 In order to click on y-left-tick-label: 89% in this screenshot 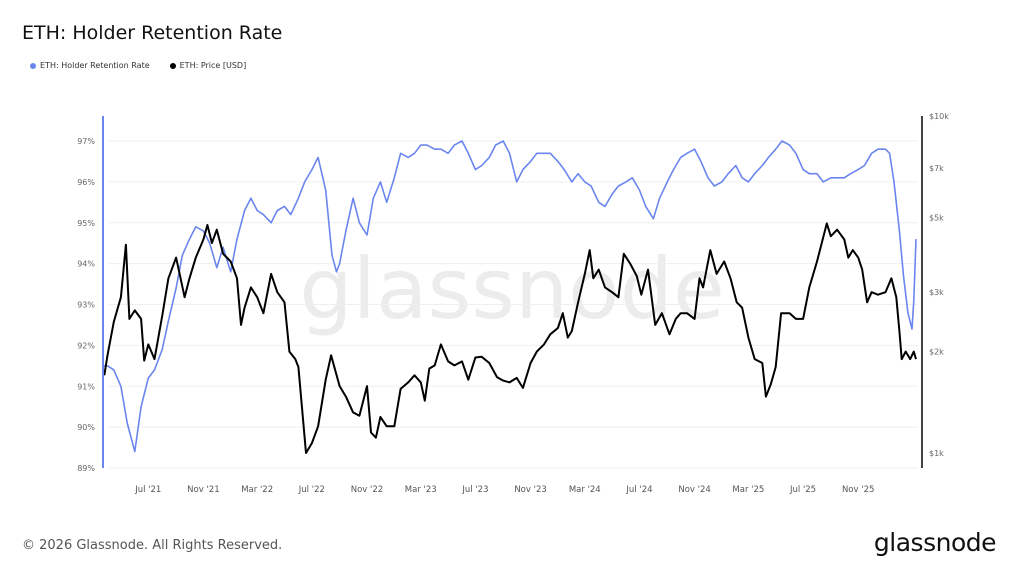, I will do `click(86, 468)`.